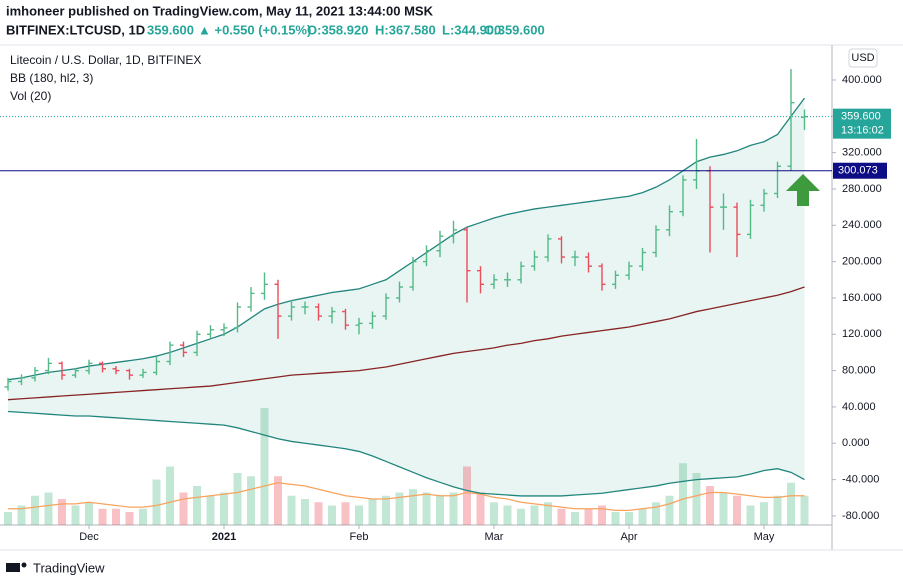  I want to click on y-tick-label: -80.000, so click(860, 516).